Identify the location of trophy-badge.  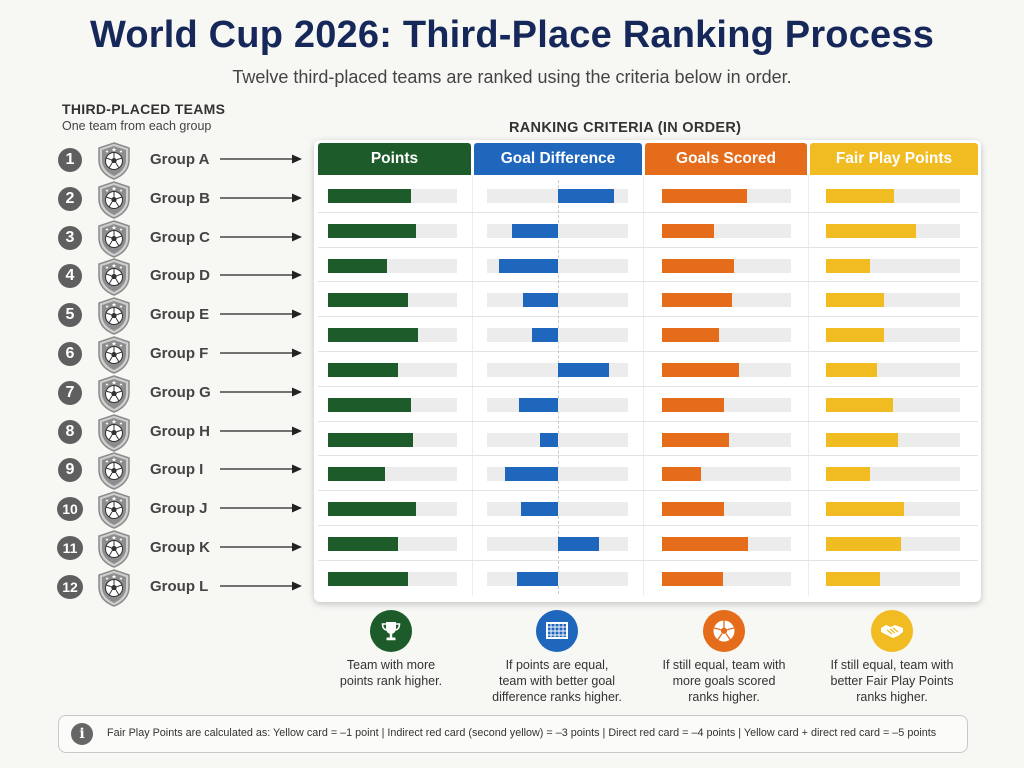
(391, 631).